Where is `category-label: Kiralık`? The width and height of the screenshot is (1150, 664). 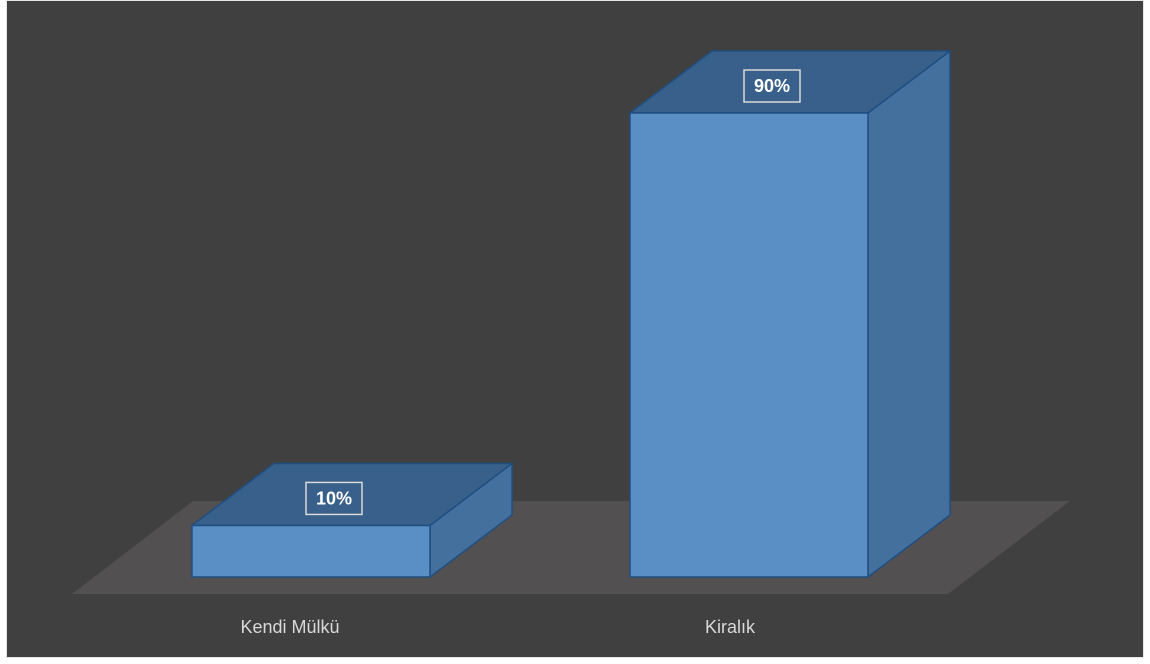
category-label: Kiralık is located at coordinates (730, 627).